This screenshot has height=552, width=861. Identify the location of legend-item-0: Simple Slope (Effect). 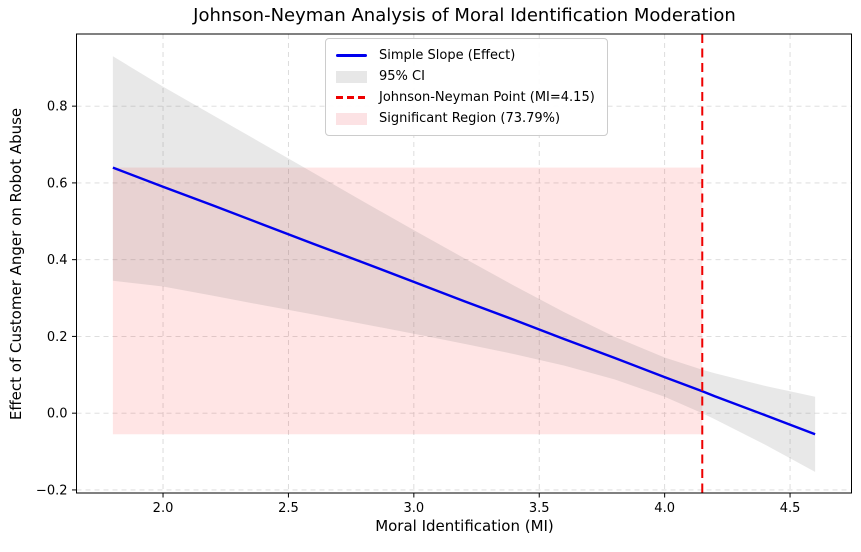
(466, 55).